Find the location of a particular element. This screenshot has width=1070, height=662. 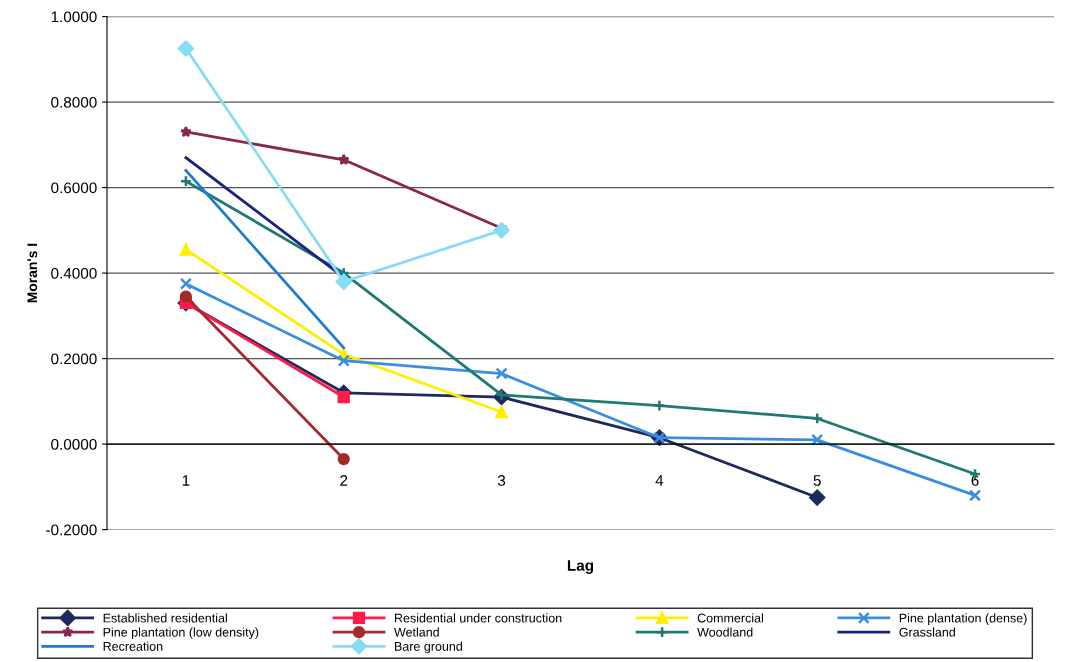

legend-label: Established residential is located at coordinates (165, 618).